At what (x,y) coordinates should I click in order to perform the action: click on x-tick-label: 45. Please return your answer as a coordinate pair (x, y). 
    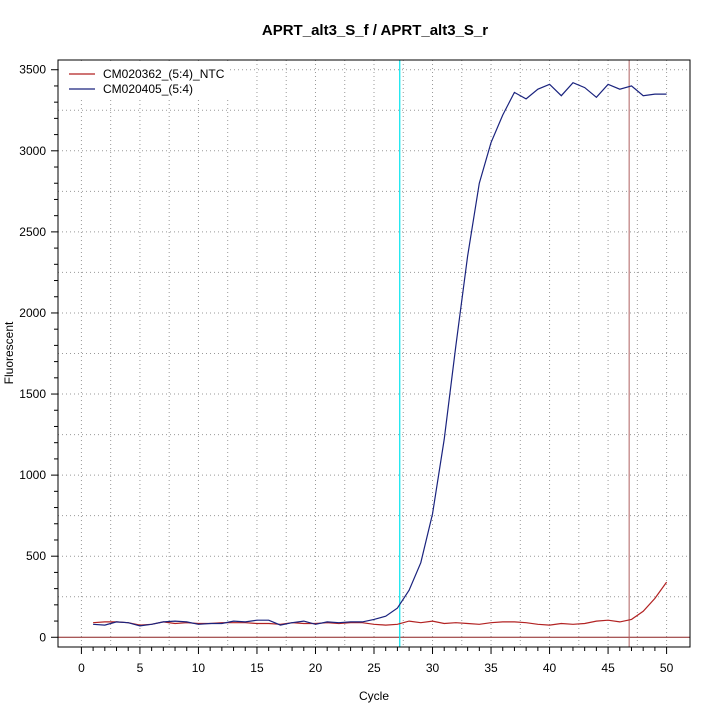
    Looking at the image, I should click on (608, 668).